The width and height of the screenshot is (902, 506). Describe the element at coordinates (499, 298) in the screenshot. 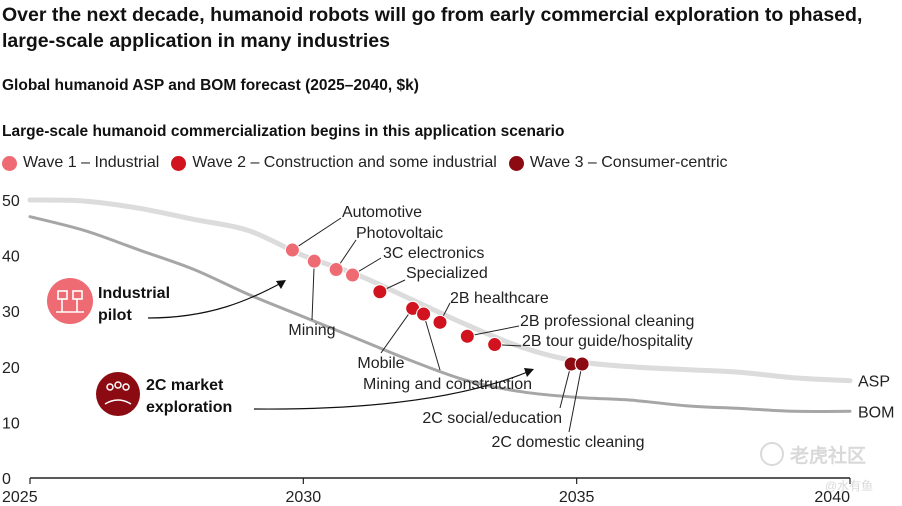

I see `data-point-label: 2B healthcare` at that location.